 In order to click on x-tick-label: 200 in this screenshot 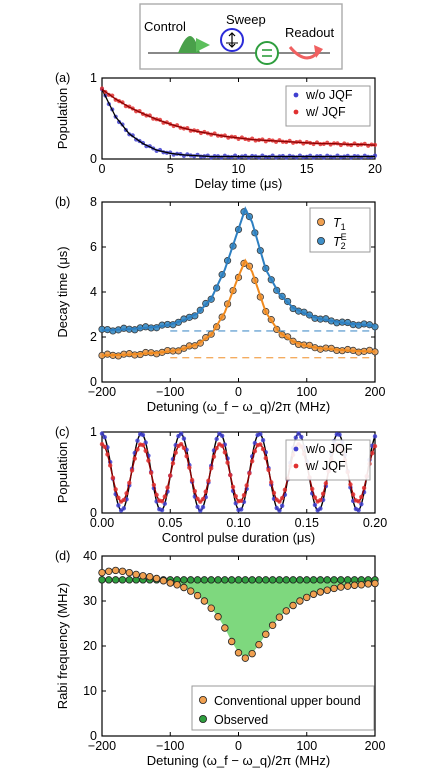, I will do `click(375, 746)`.